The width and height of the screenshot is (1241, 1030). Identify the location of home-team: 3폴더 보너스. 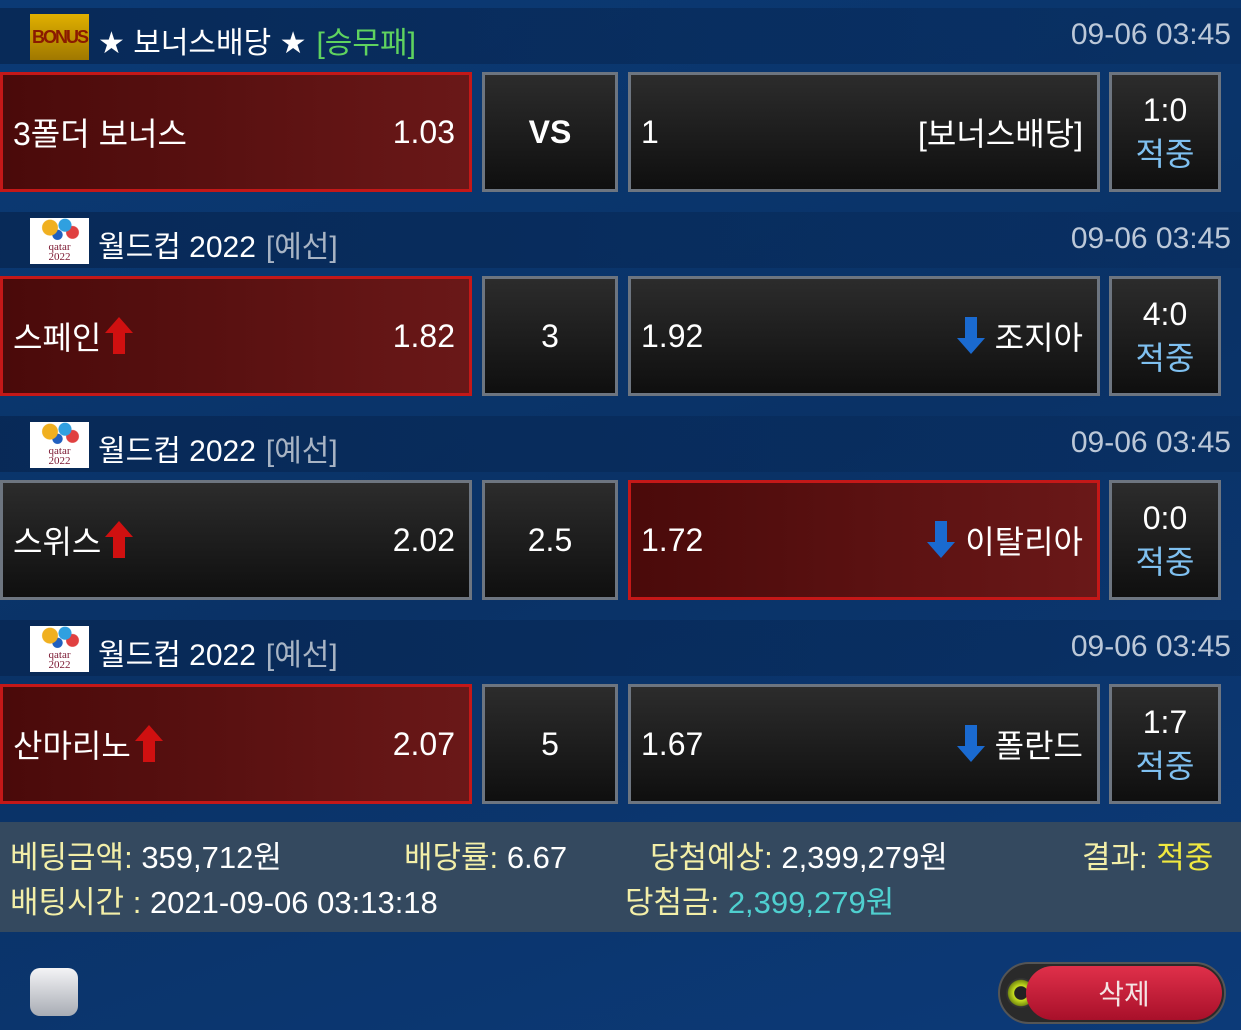
(100, 134).